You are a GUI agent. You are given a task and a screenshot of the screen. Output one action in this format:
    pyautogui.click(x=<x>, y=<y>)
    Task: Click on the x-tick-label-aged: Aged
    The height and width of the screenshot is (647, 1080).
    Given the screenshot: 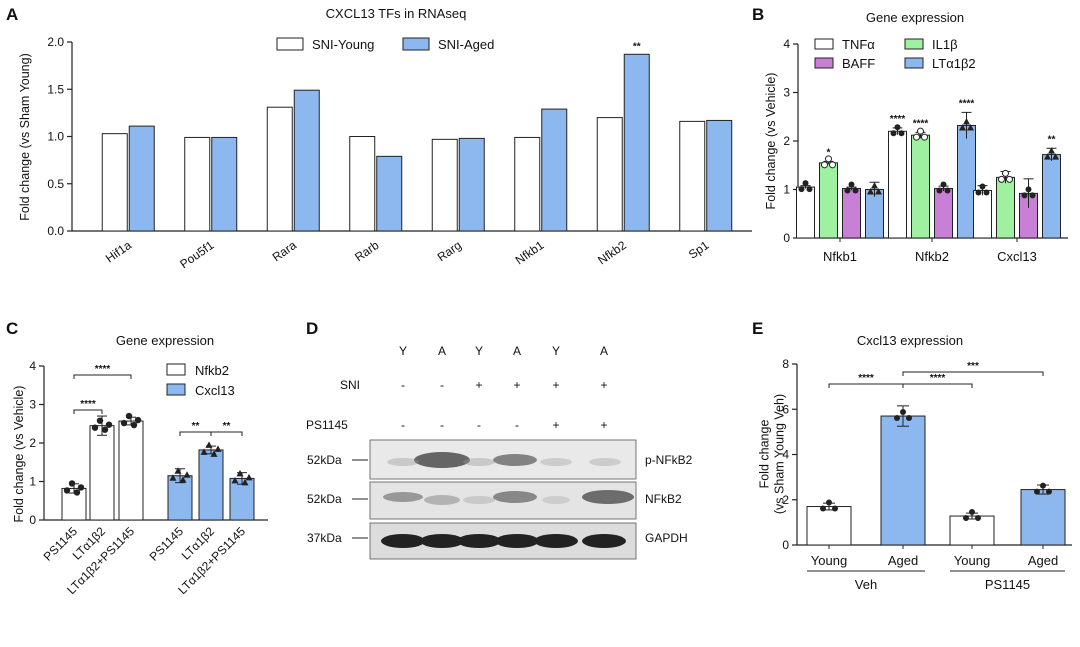 What is the action you would take?
    pyautogui.click(x=1043, y=560)
    